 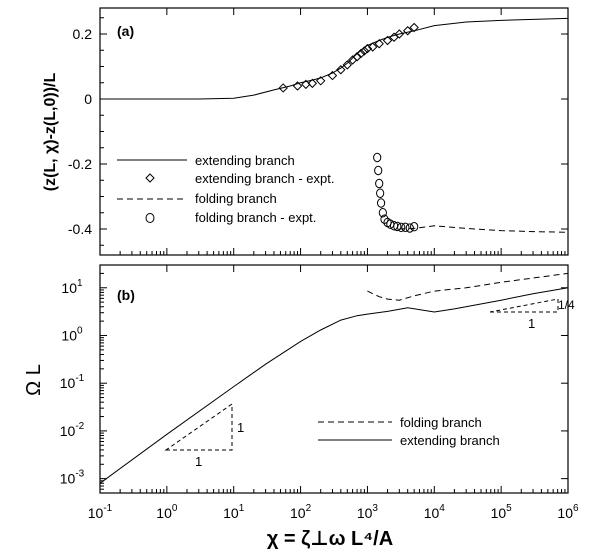 What do you see at coordinates (150, 218) in the screenshot?
I see `legend-a-circle-marker` at bounding box center [150, 218].